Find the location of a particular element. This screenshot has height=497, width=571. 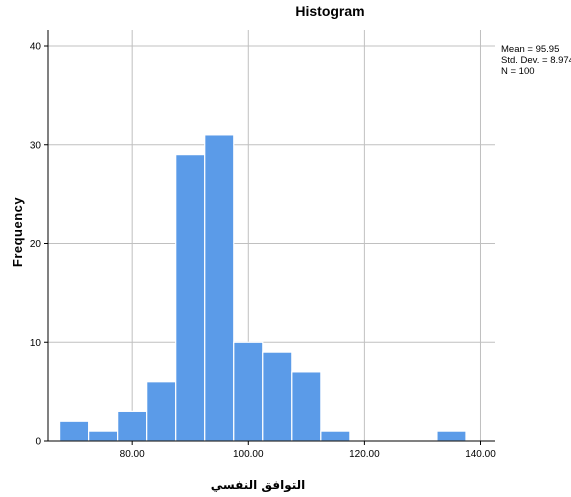

chart-title: Histogram is located at coordinates (329, 11).